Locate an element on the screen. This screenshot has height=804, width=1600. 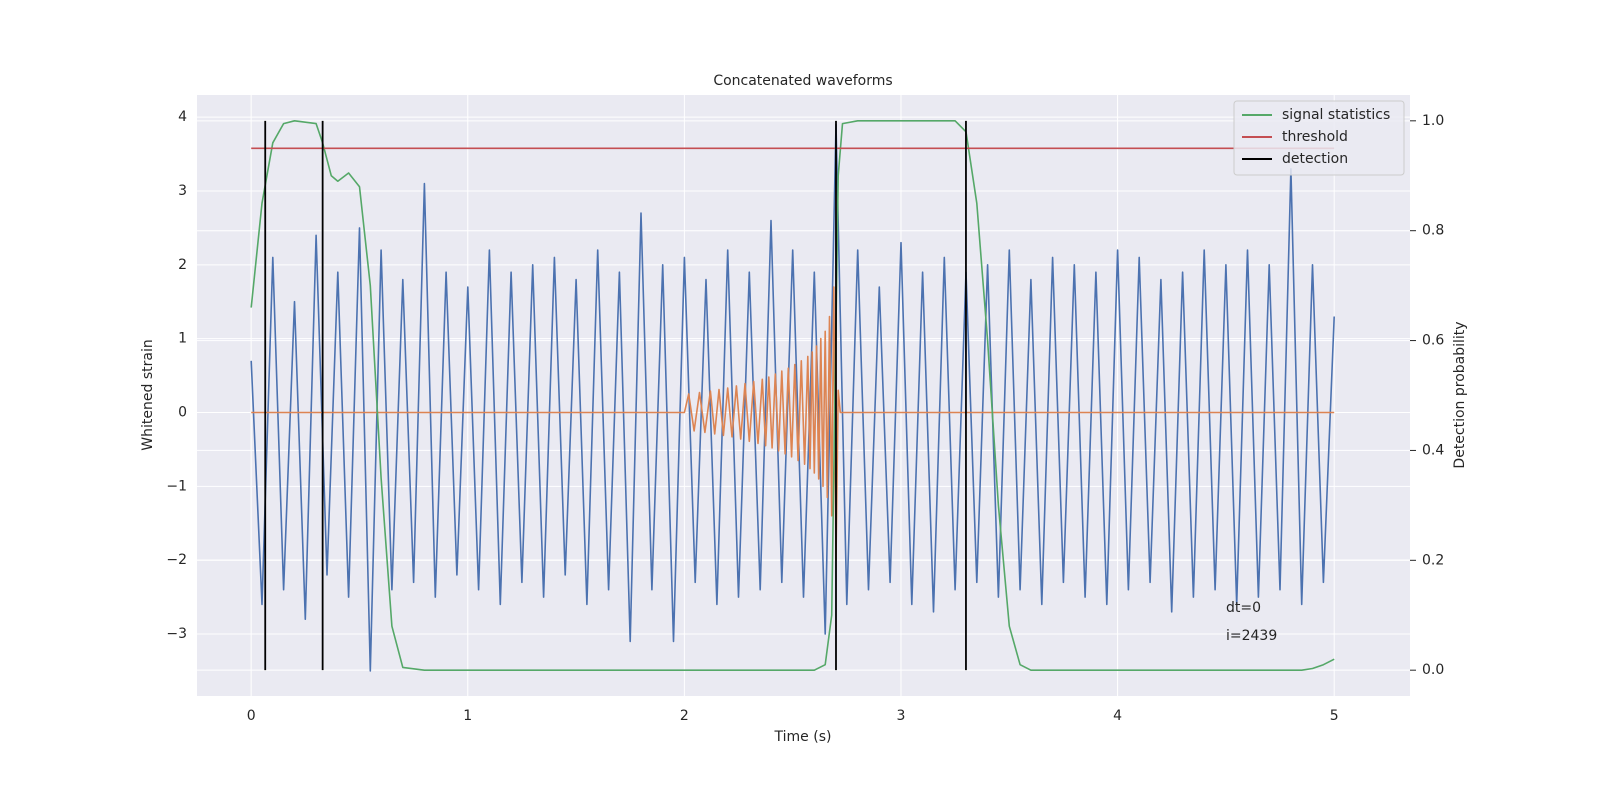
x-tick-label: 1 is located at coordinates (467, 716).